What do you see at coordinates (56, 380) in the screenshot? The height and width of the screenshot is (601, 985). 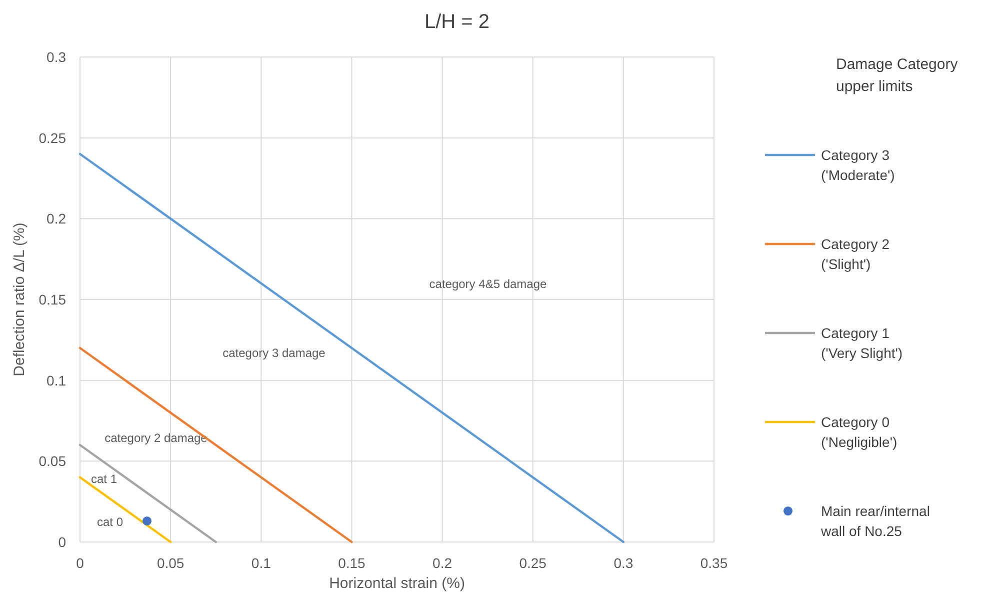 I see `y-tick-label: 0.1` at bounding box center [56, 380].